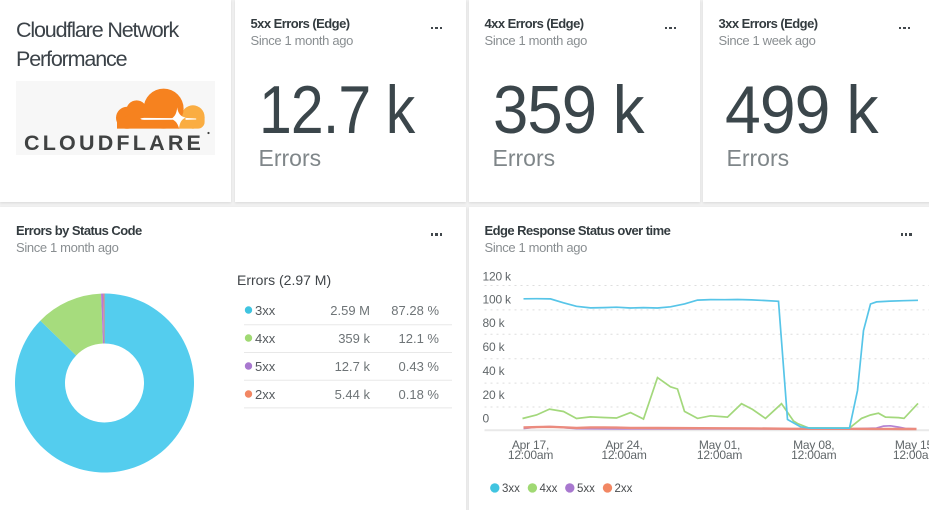 The image size is (929, 510). Describe the element at coordinates (353, 366) in the screenshot. I see `svg-text: 12.7 k` at that location.